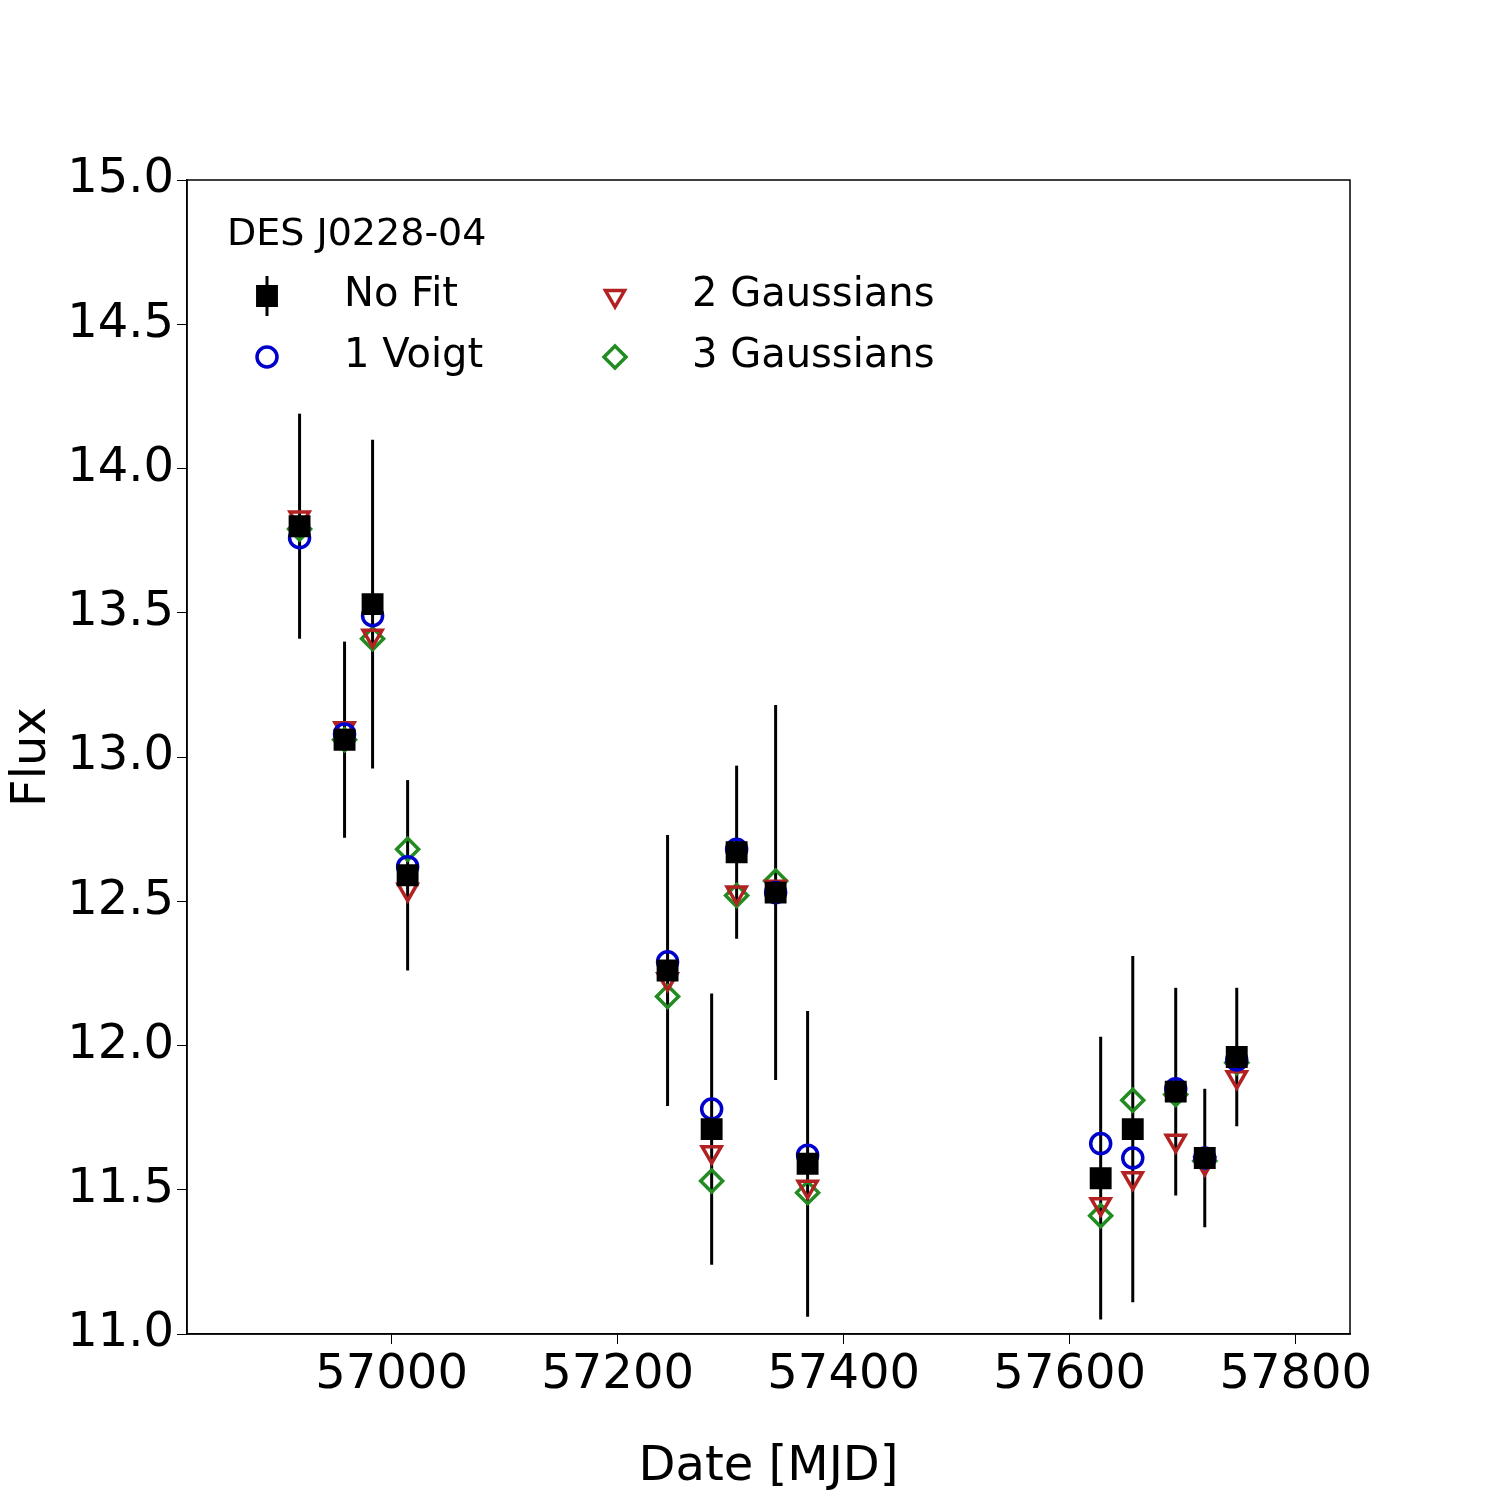 The width and height of the screenshot is (1500, 1500). I want to click on y-tick-label: 12.0, so click(120, 1040).